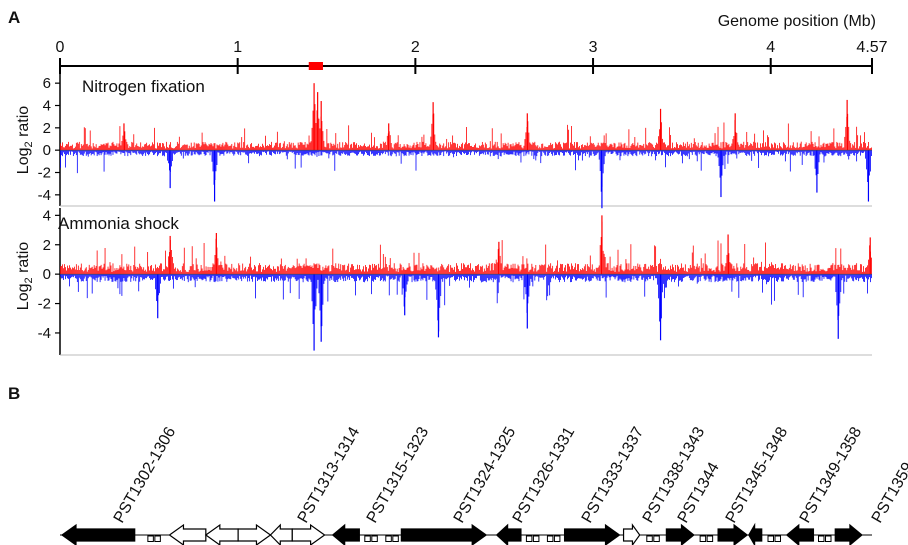 This screenshot has width=908, height=545. Describe the element at coordinates (485, 475) in the screenshot. I see `operon-label: PST1324-1325` at that location.